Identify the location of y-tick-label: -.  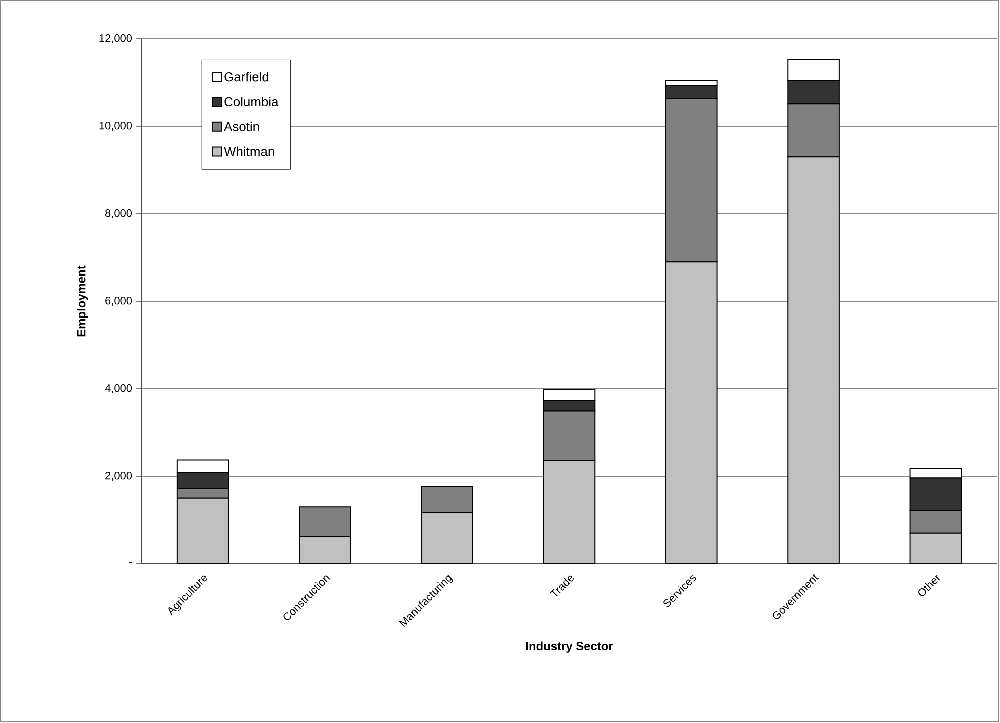
(130, 563).